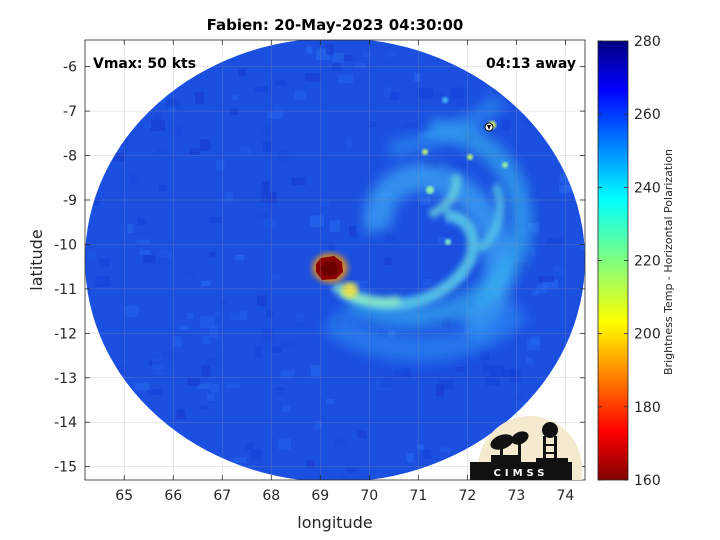 The width and height of the screenshot is (720, 540). Describe the element at coordinates (647, 188) in the screenshot. I see `colorbar-tick-label: 240` at that location.